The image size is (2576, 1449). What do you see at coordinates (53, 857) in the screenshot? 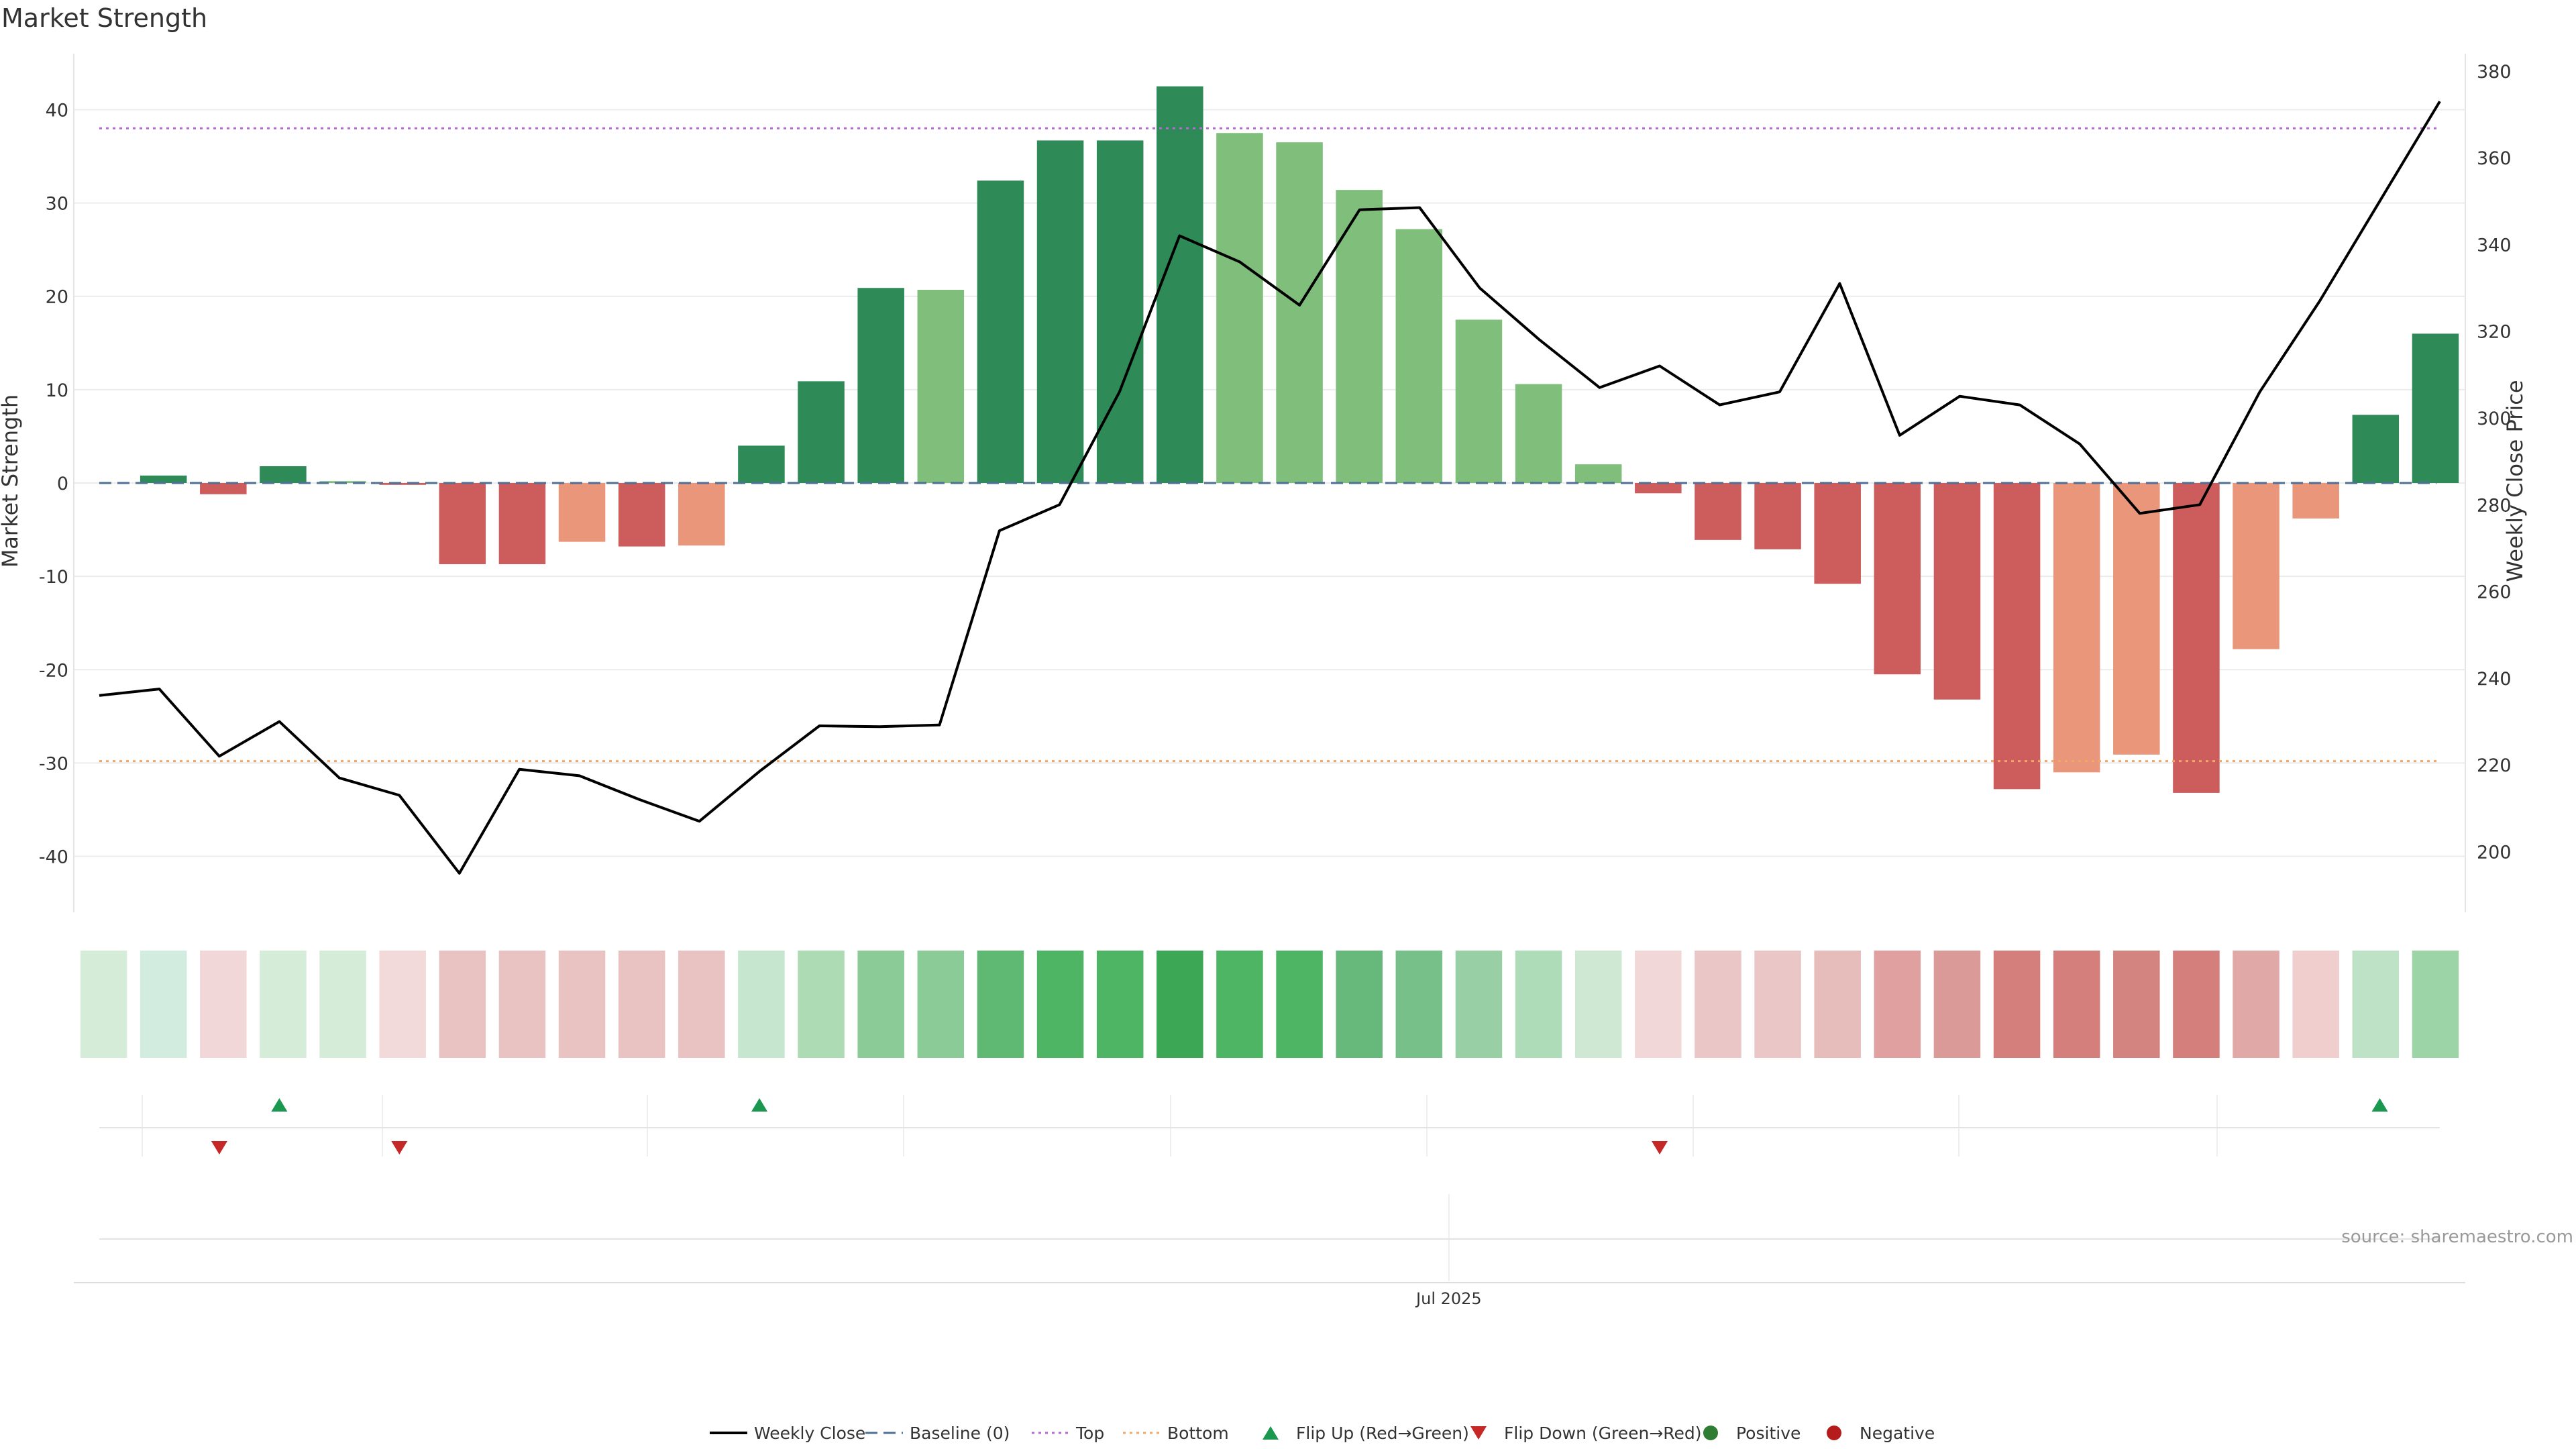
I see `y-tick-label: -40` at bounding box center [53, 857].